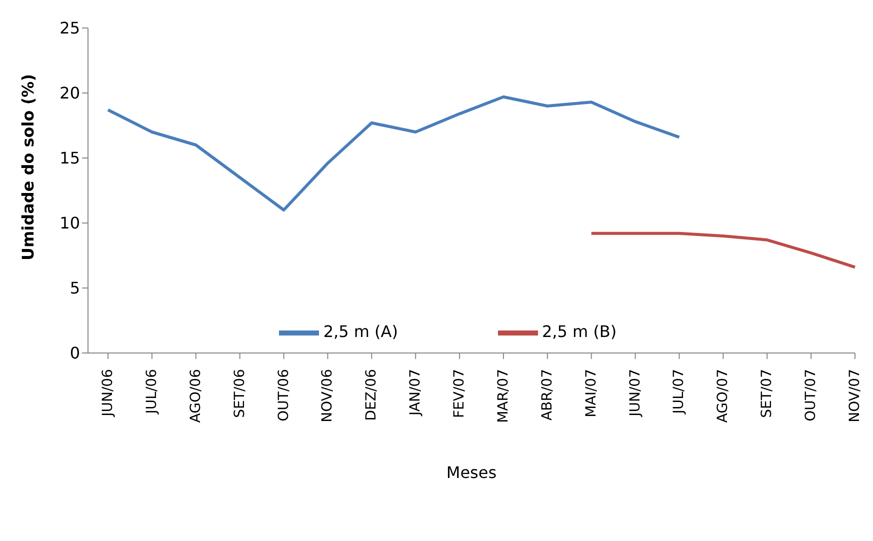 The width and height of the screenshot is (873, 541). What do you see at coordinates (328, 395) in the screenshot?
I see `x-tick-label: NOV/06` at bounding box center [328, 395].